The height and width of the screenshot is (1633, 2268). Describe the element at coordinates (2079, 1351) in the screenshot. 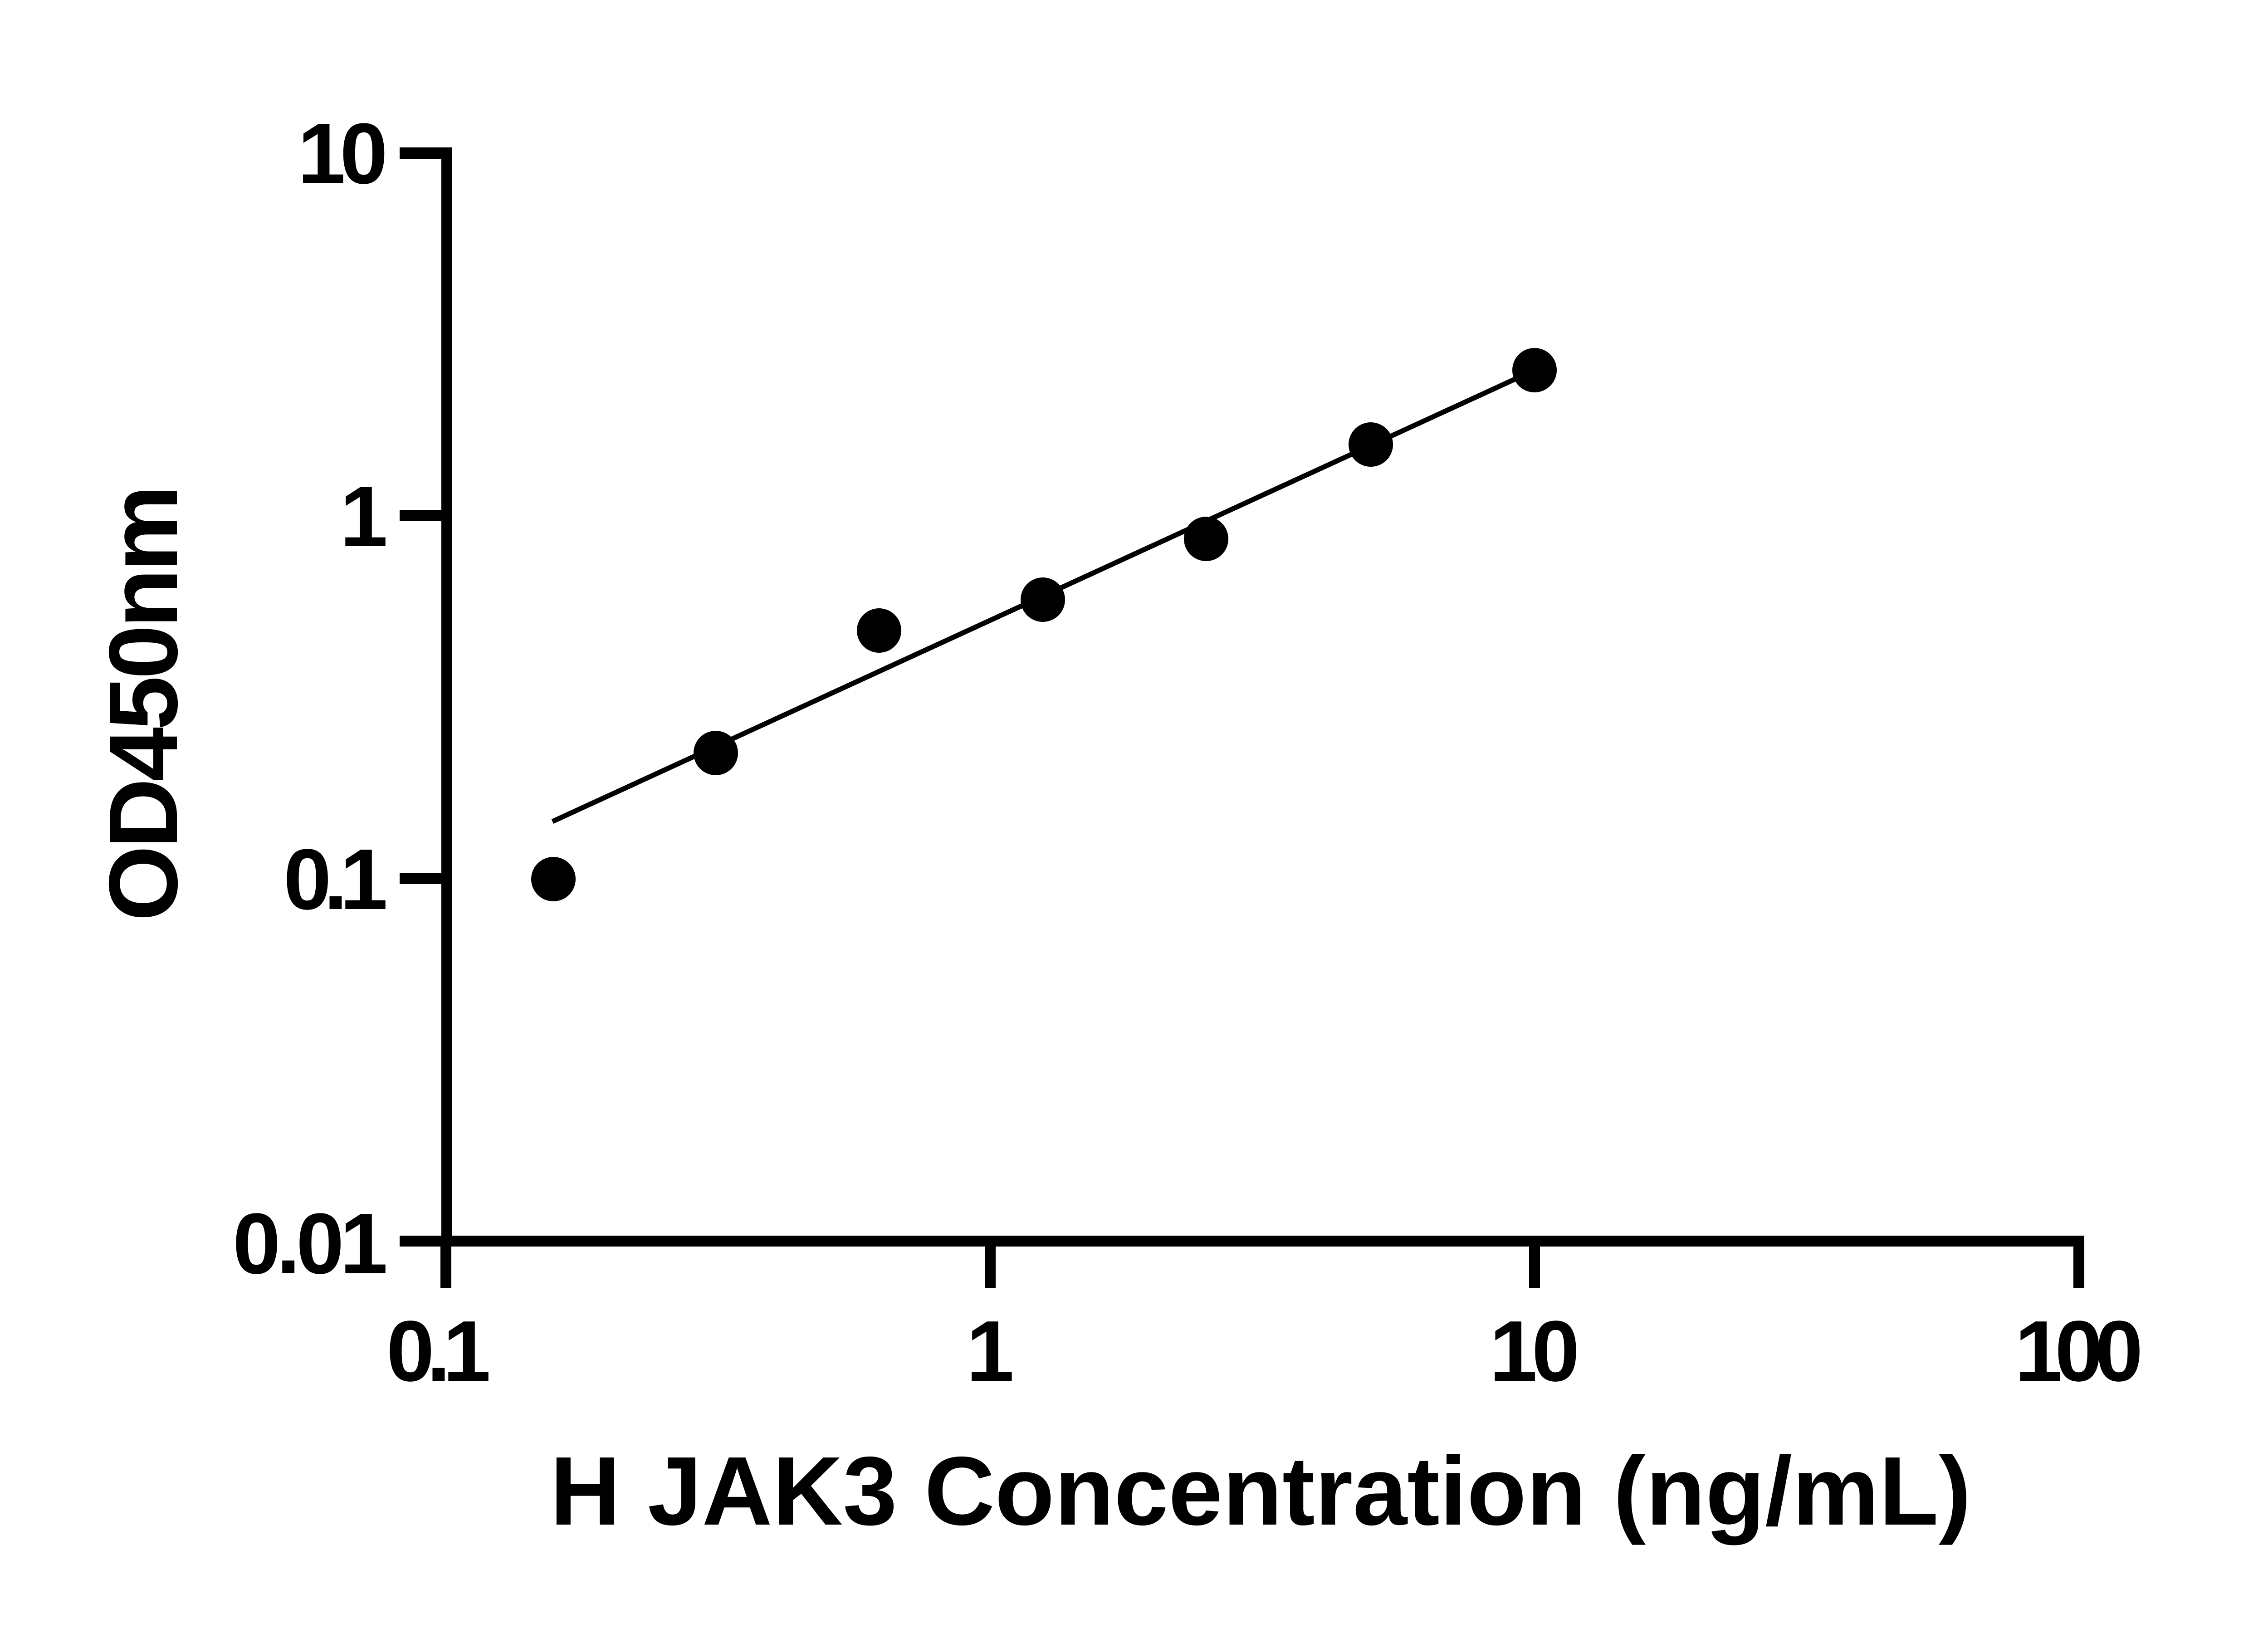

I see `svg-text: 100` at that location.